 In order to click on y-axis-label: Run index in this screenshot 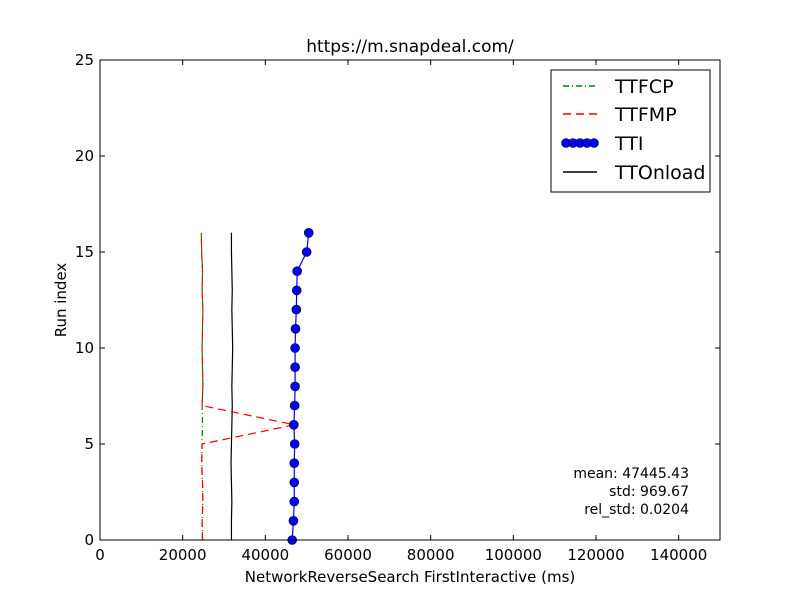, I will do `click(61, 300)`.